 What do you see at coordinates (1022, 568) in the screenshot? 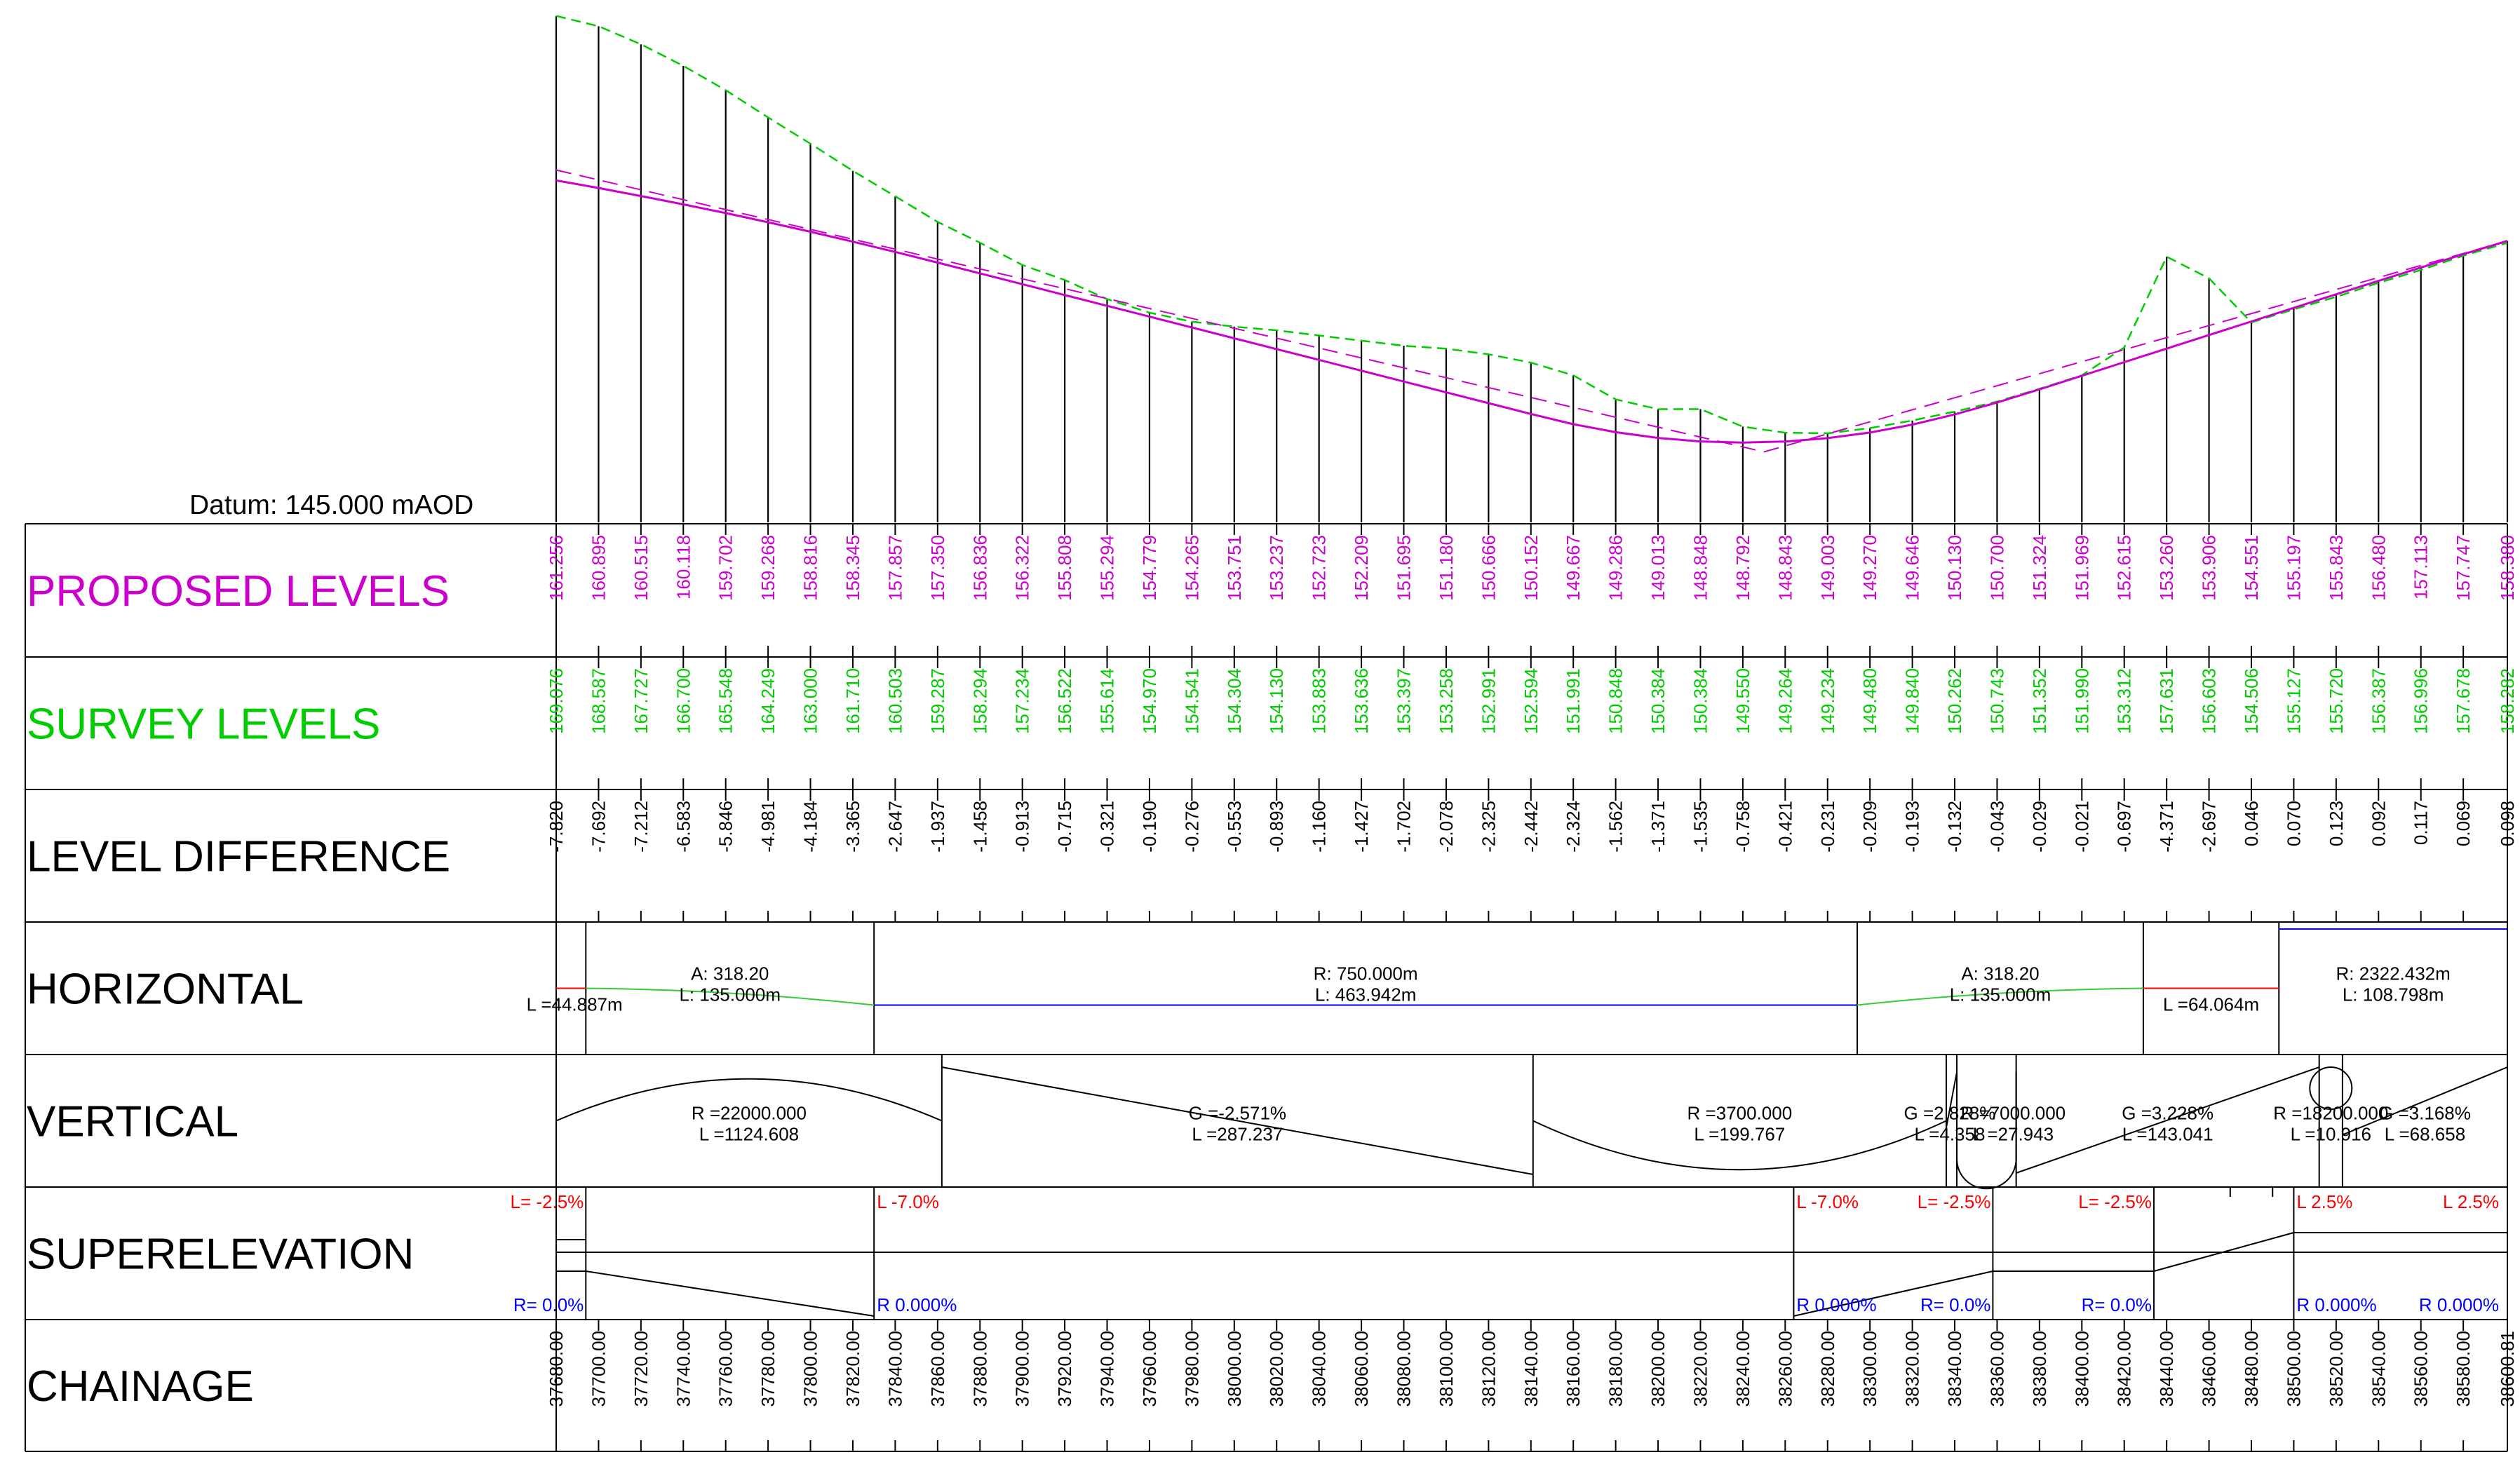
I see `proposed-level-value: 156.322` at bounding box center [1022, 568].